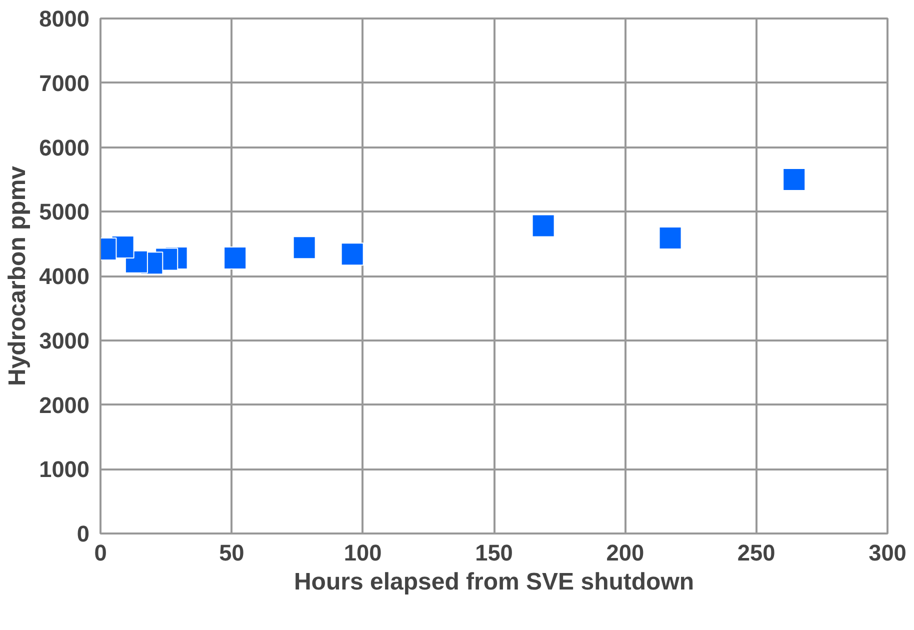 The height and width of the screenshot is (630, 914). I want to click on y-axis-title: Hydrocarbon ppmv, so click(18, 275).